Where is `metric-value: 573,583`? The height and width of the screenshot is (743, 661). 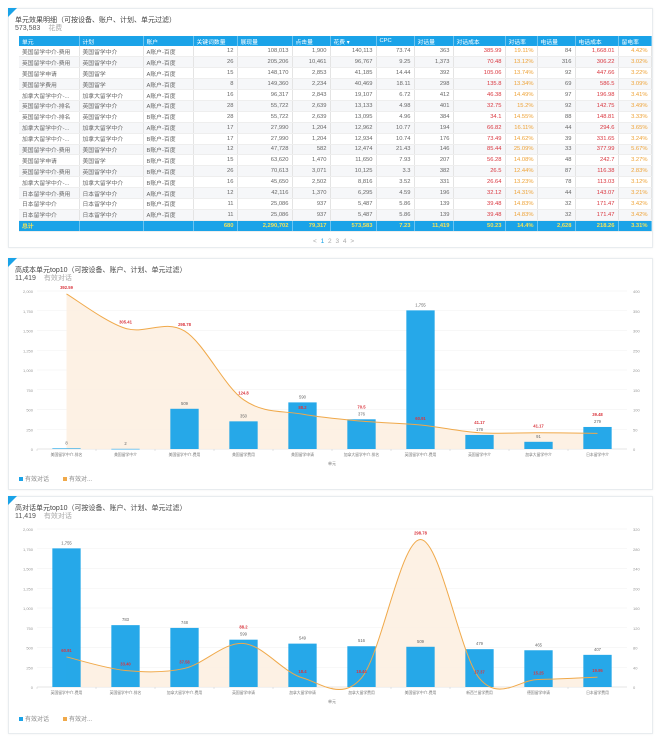
metric-value: 573,583 is located at coordinates (28, 28).